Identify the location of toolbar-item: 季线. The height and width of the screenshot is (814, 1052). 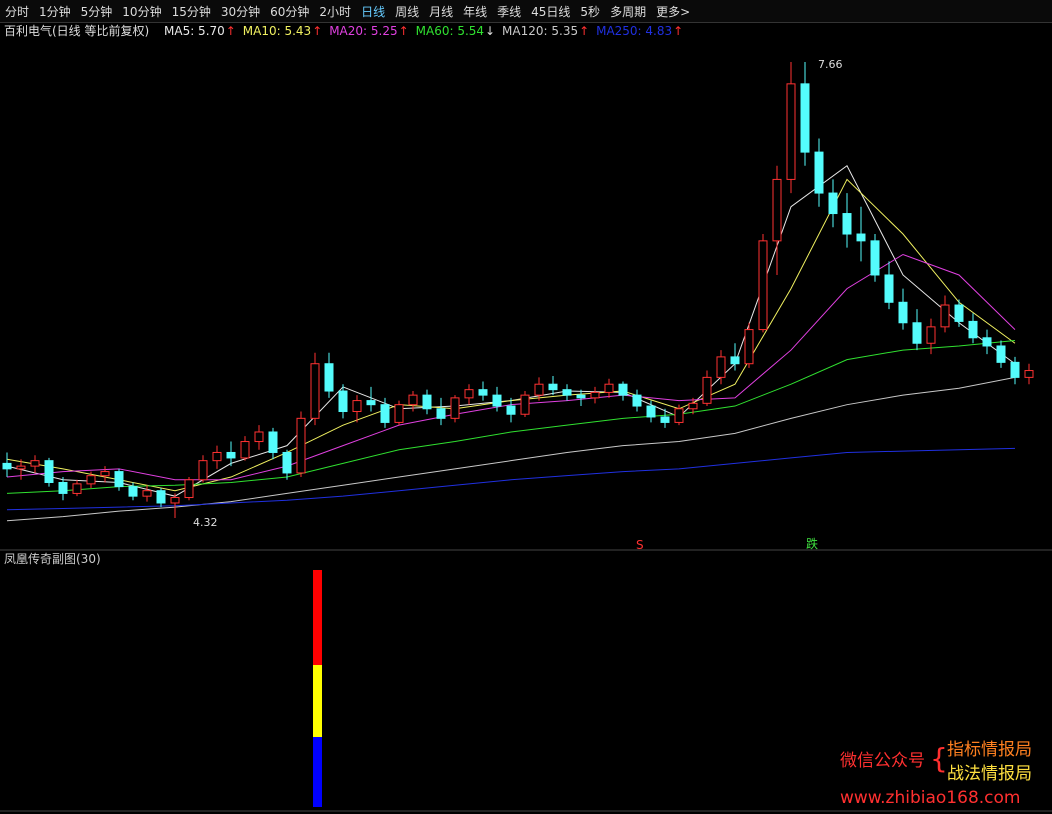
(509, 11).